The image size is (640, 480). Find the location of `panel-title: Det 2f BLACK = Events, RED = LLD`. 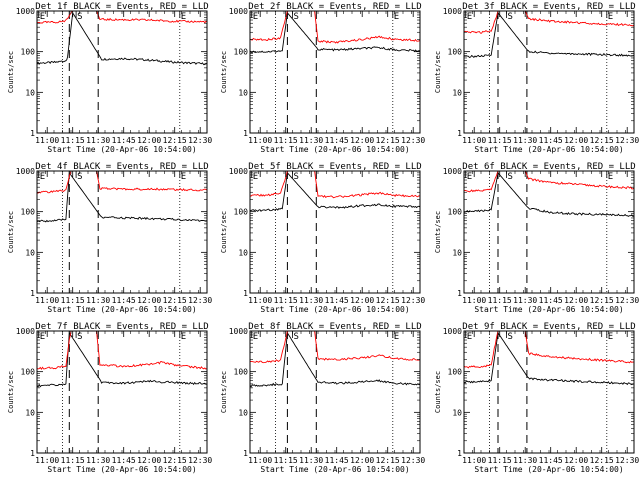

panel-title: Det 2f BLACK = Events, RED = LLD is located at coordinates (334, 7).